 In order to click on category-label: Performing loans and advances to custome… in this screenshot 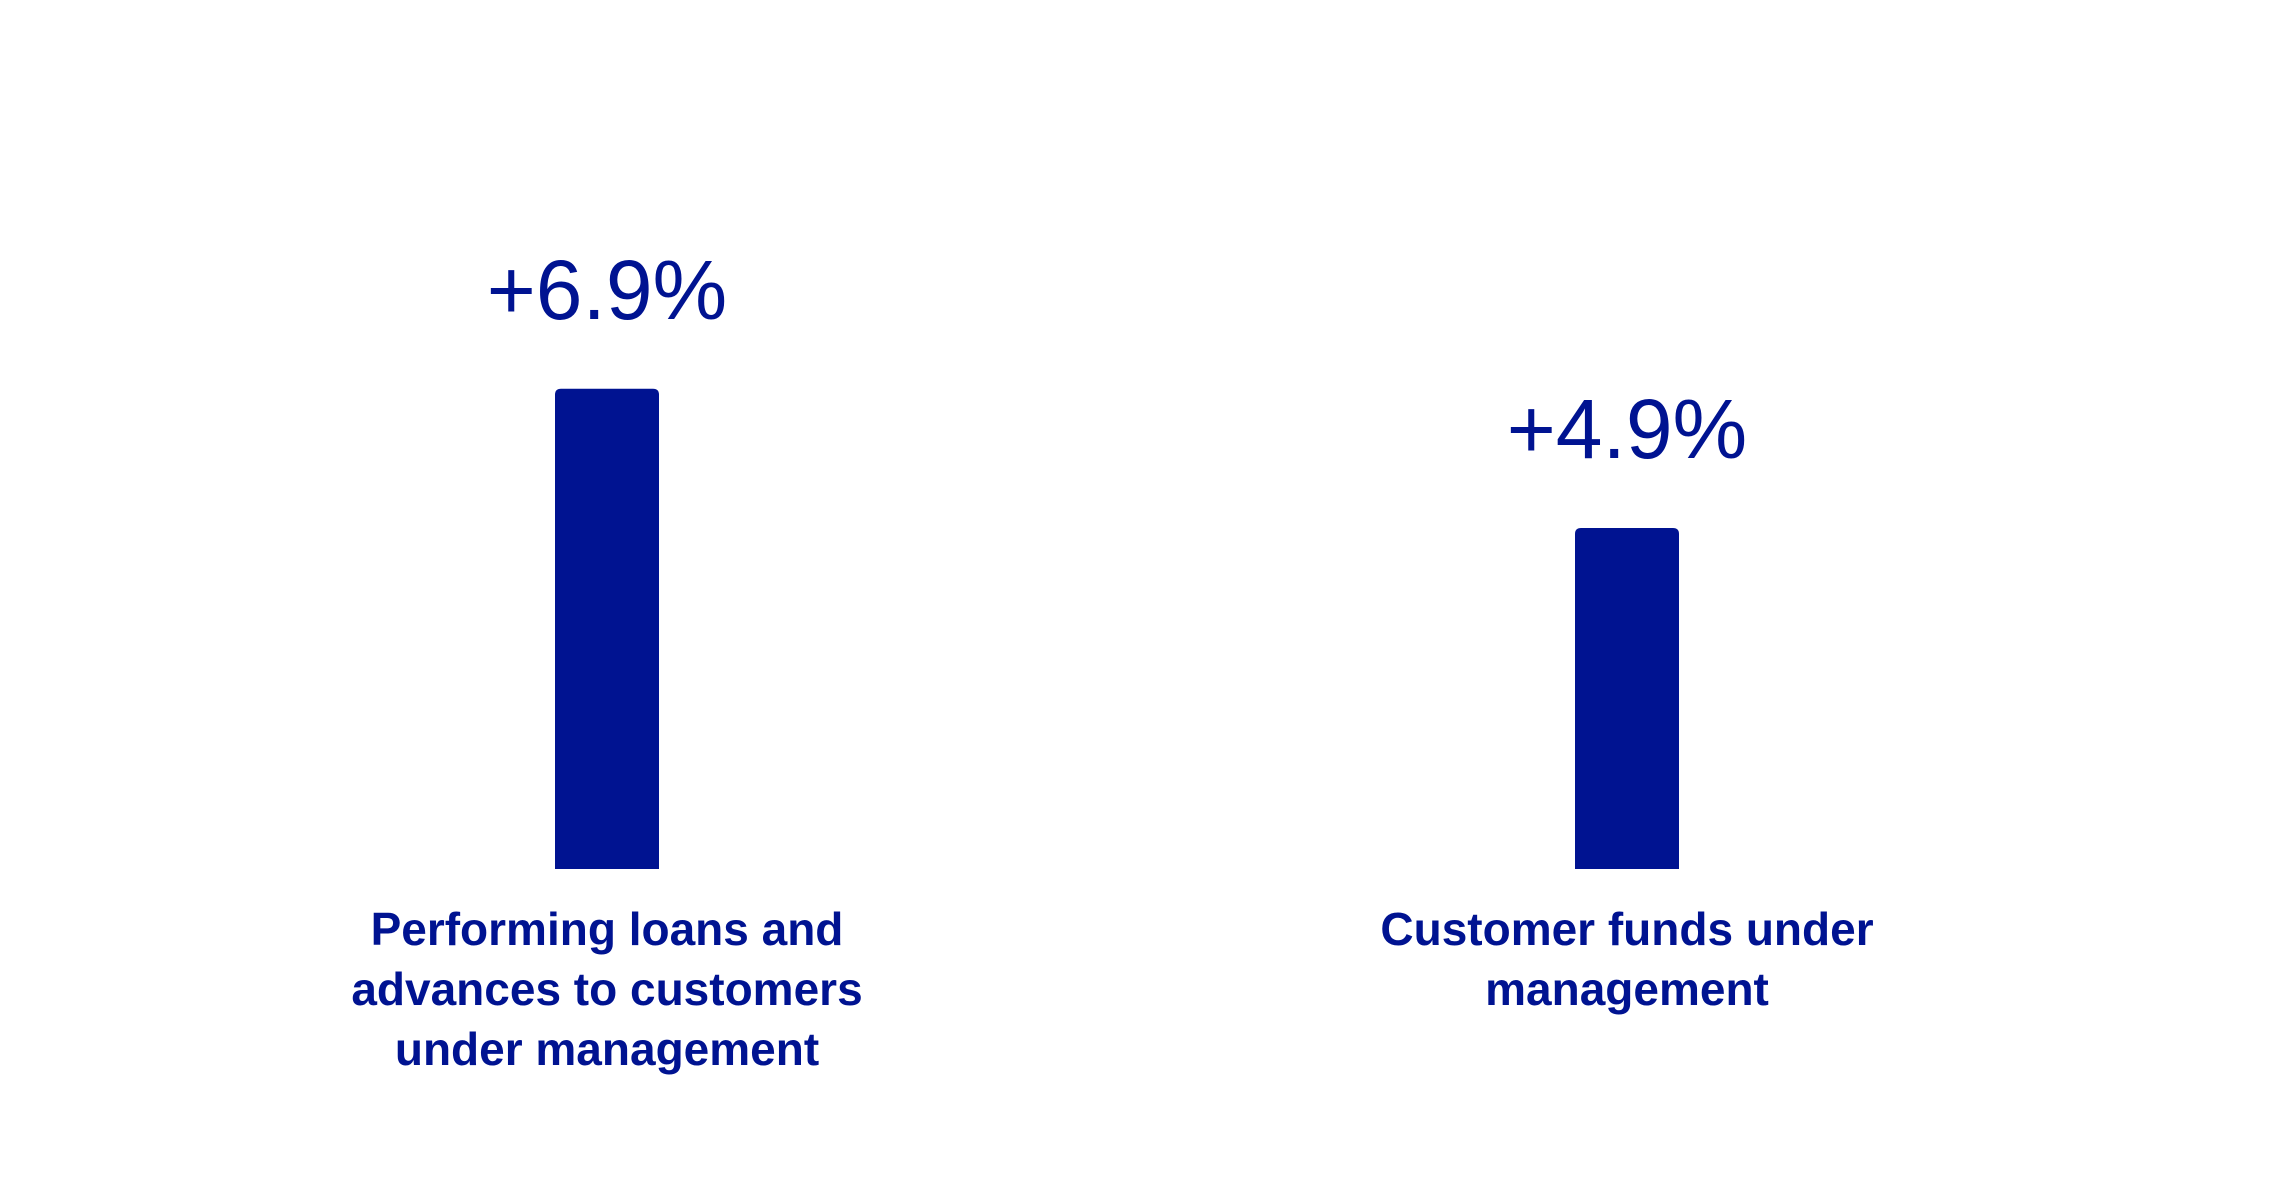, I will do `click(607, 989)`.